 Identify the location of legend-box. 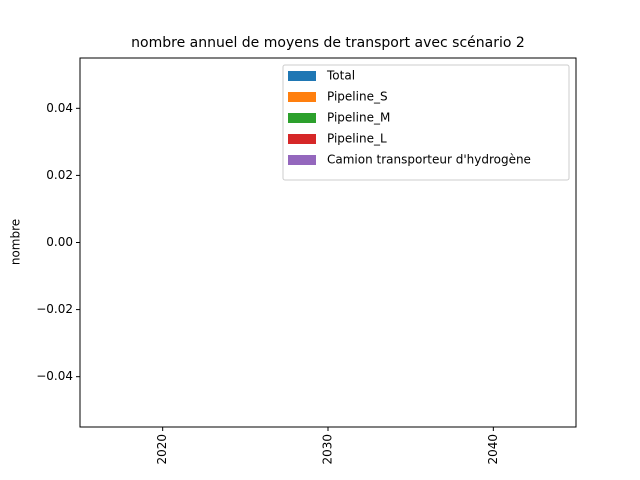
(426, 122).